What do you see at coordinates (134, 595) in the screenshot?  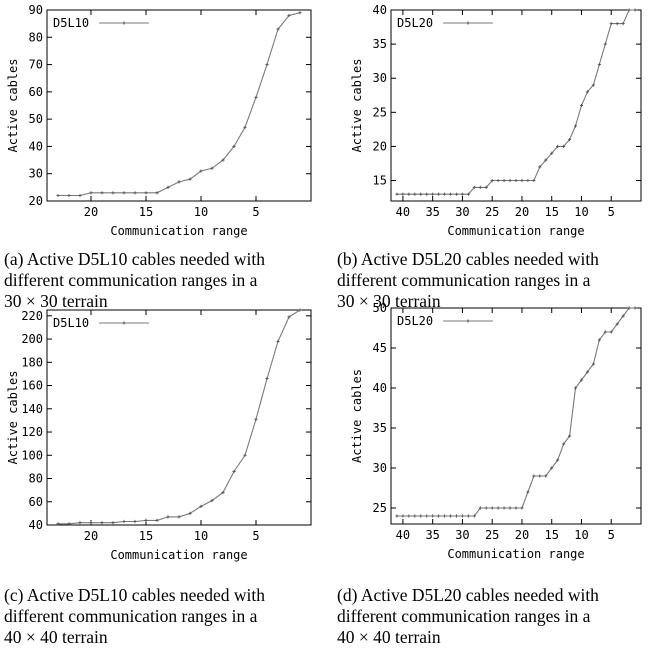 I see `caption-c-line-1: (c) Active D5L10 cables needed with` at bounding box center [134, 595].